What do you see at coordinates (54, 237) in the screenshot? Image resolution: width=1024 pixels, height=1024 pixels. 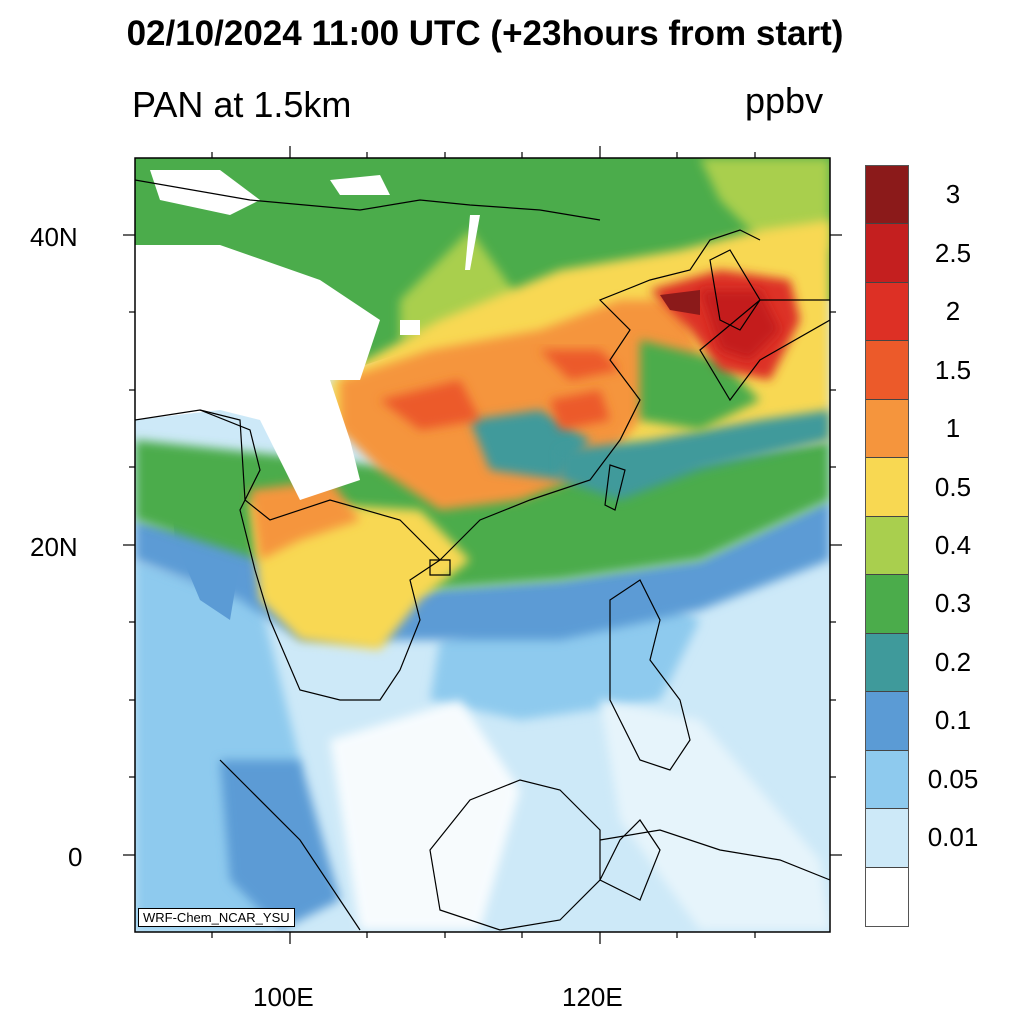 I see `lat-label-40n: 40N` at bounding box center [54, 237].